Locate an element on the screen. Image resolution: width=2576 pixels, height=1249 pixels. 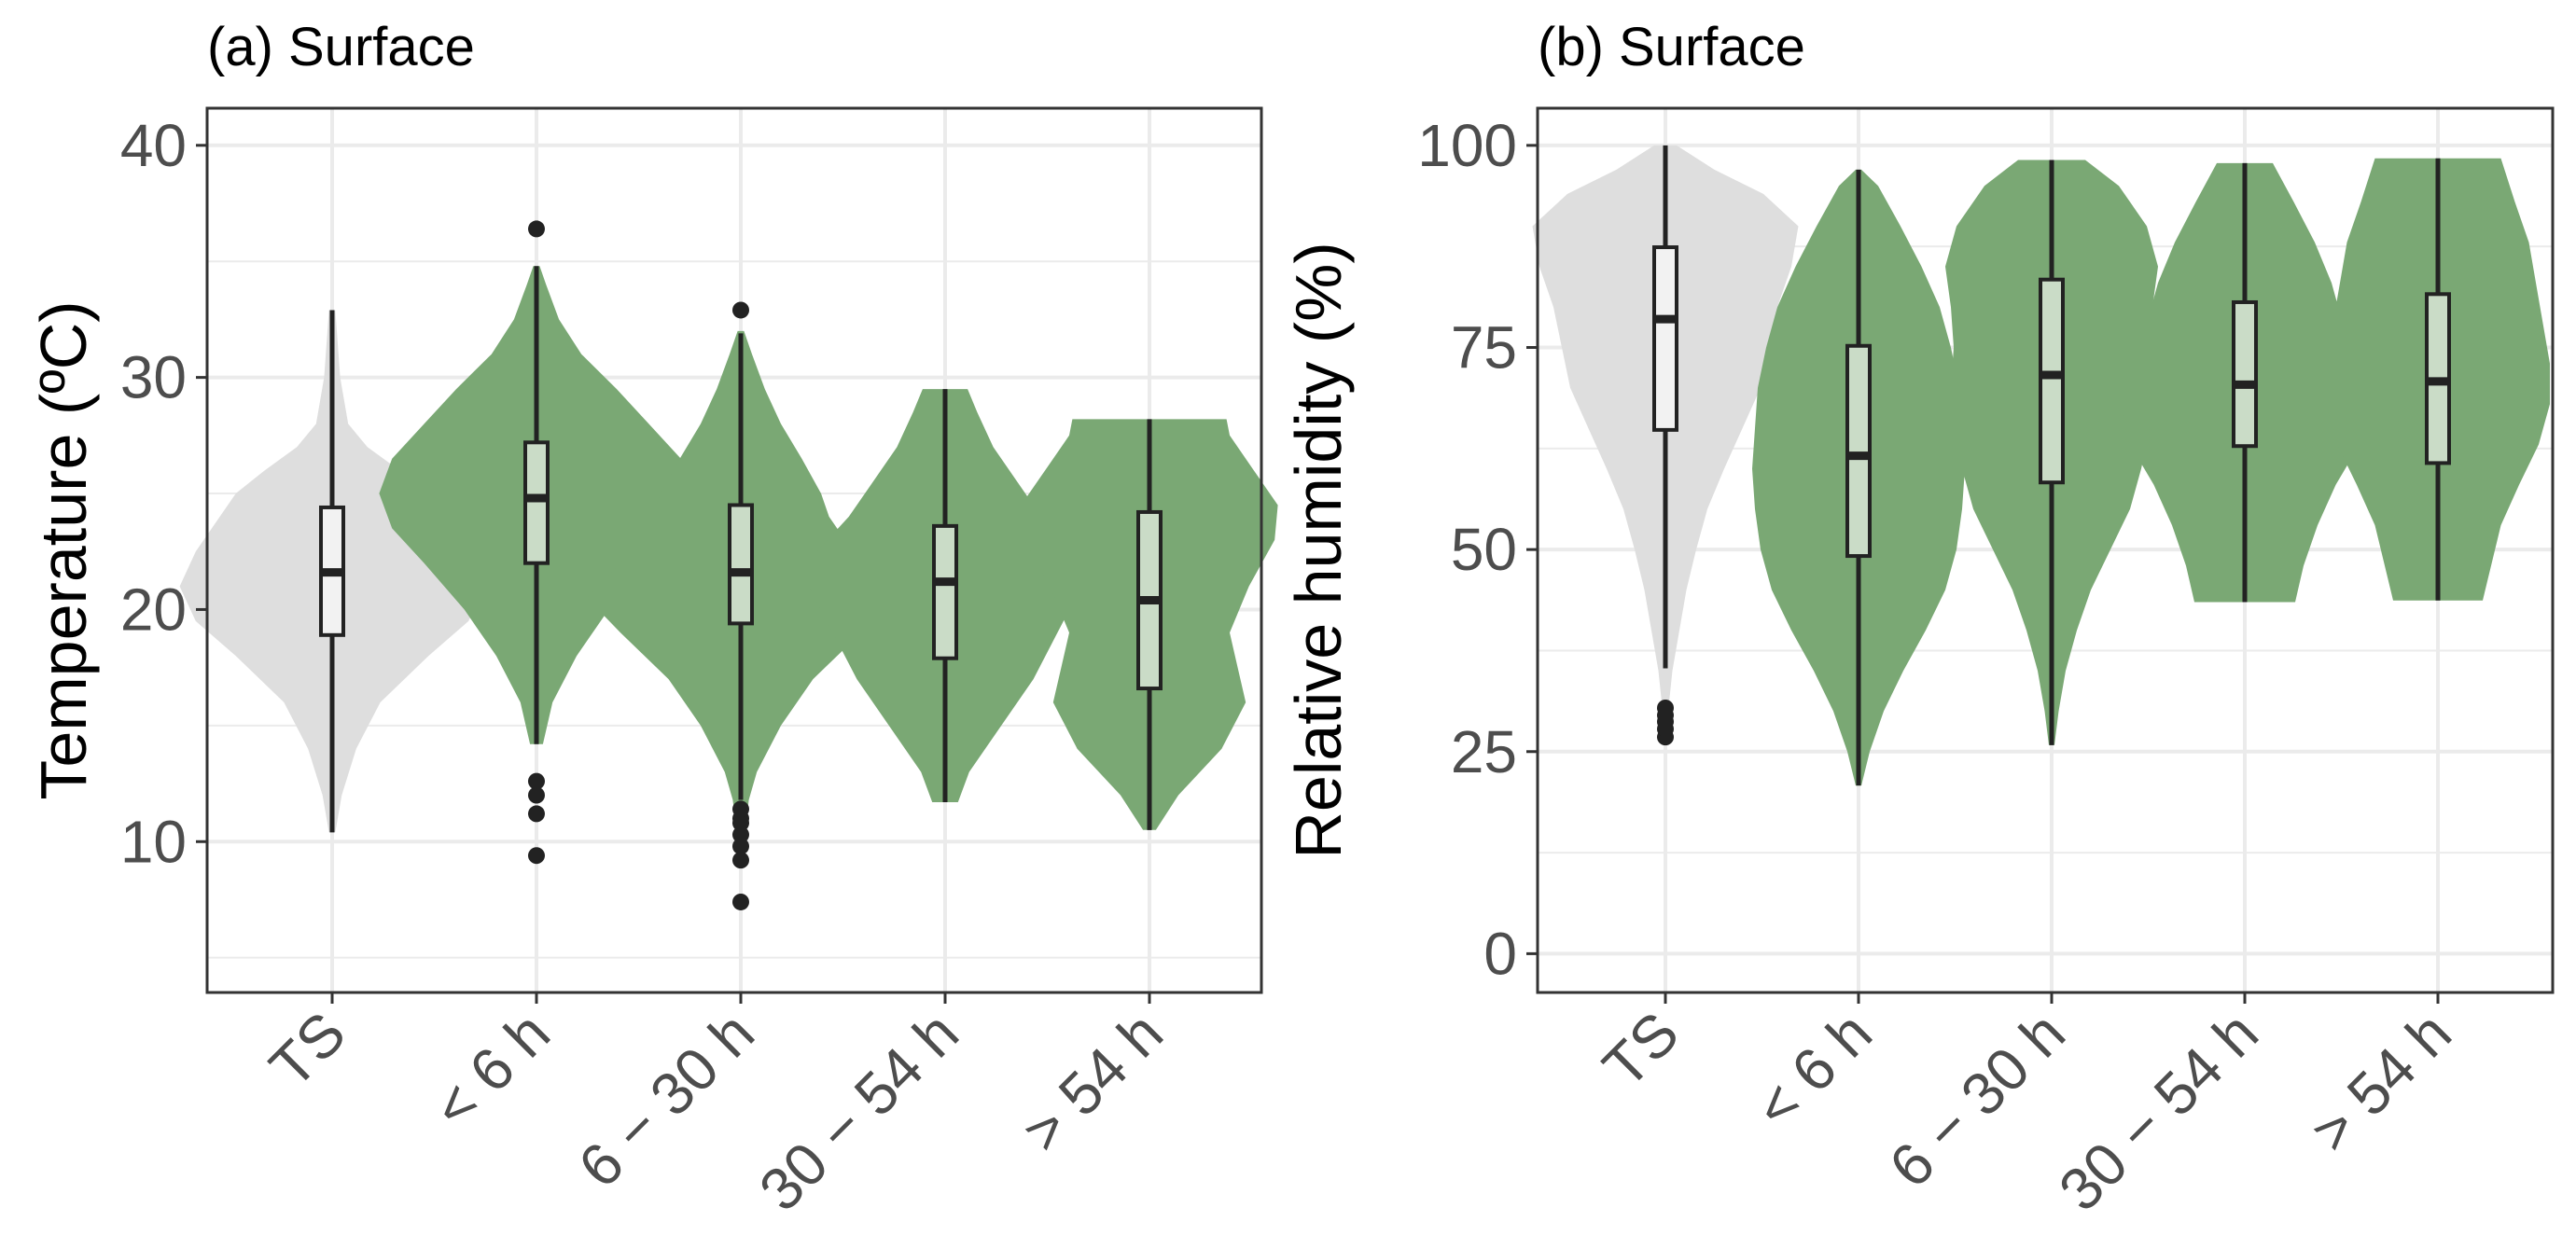
panel-b-x-axis: TS < 6 h6 − 30 h30 − 54 h > 54 h is located at coordinates (2027, 1108).